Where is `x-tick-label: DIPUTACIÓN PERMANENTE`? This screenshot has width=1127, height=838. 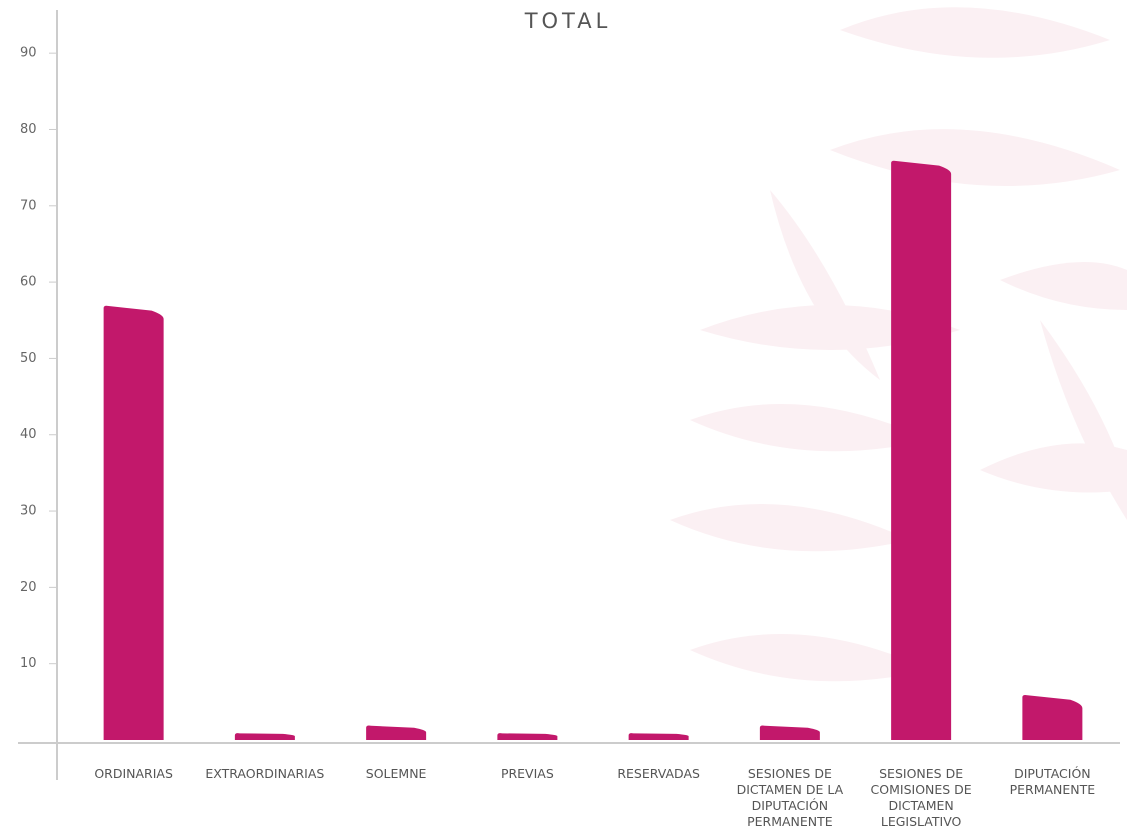
x-tick-label: DIPUTACIÓN PERMANENTE is located at coordinates (1052, 781).